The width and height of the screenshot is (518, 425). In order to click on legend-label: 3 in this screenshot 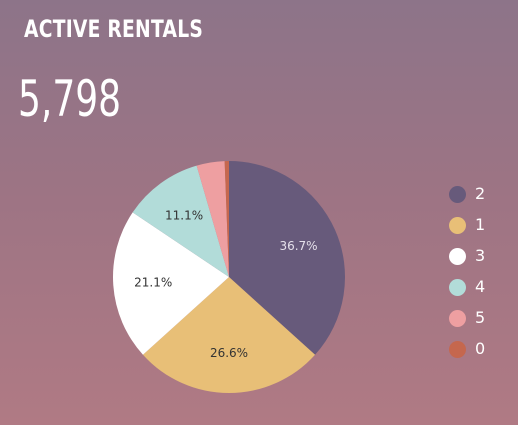, I will do `click(480, 256)`.